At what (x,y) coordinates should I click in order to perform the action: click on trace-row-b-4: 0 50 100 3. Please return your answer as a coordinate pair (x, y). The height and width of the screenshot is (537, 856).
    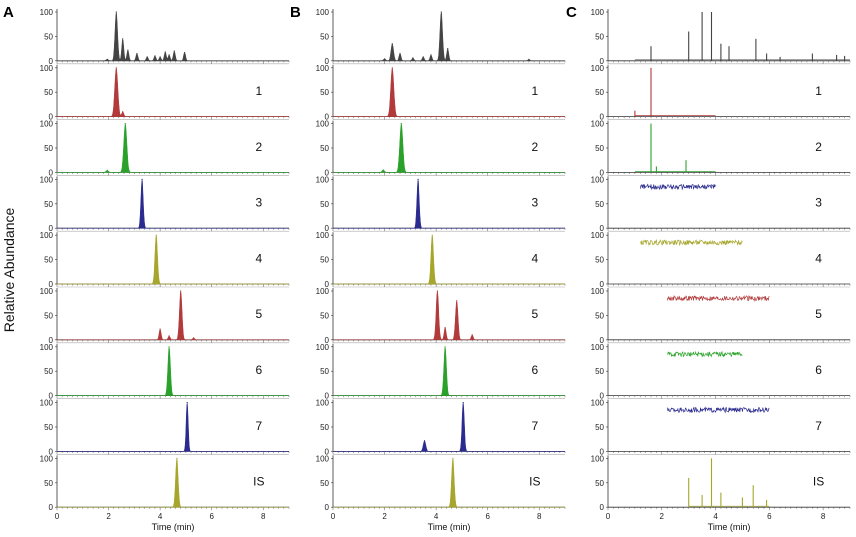
    Looking at the image, I should click on (441, 204).